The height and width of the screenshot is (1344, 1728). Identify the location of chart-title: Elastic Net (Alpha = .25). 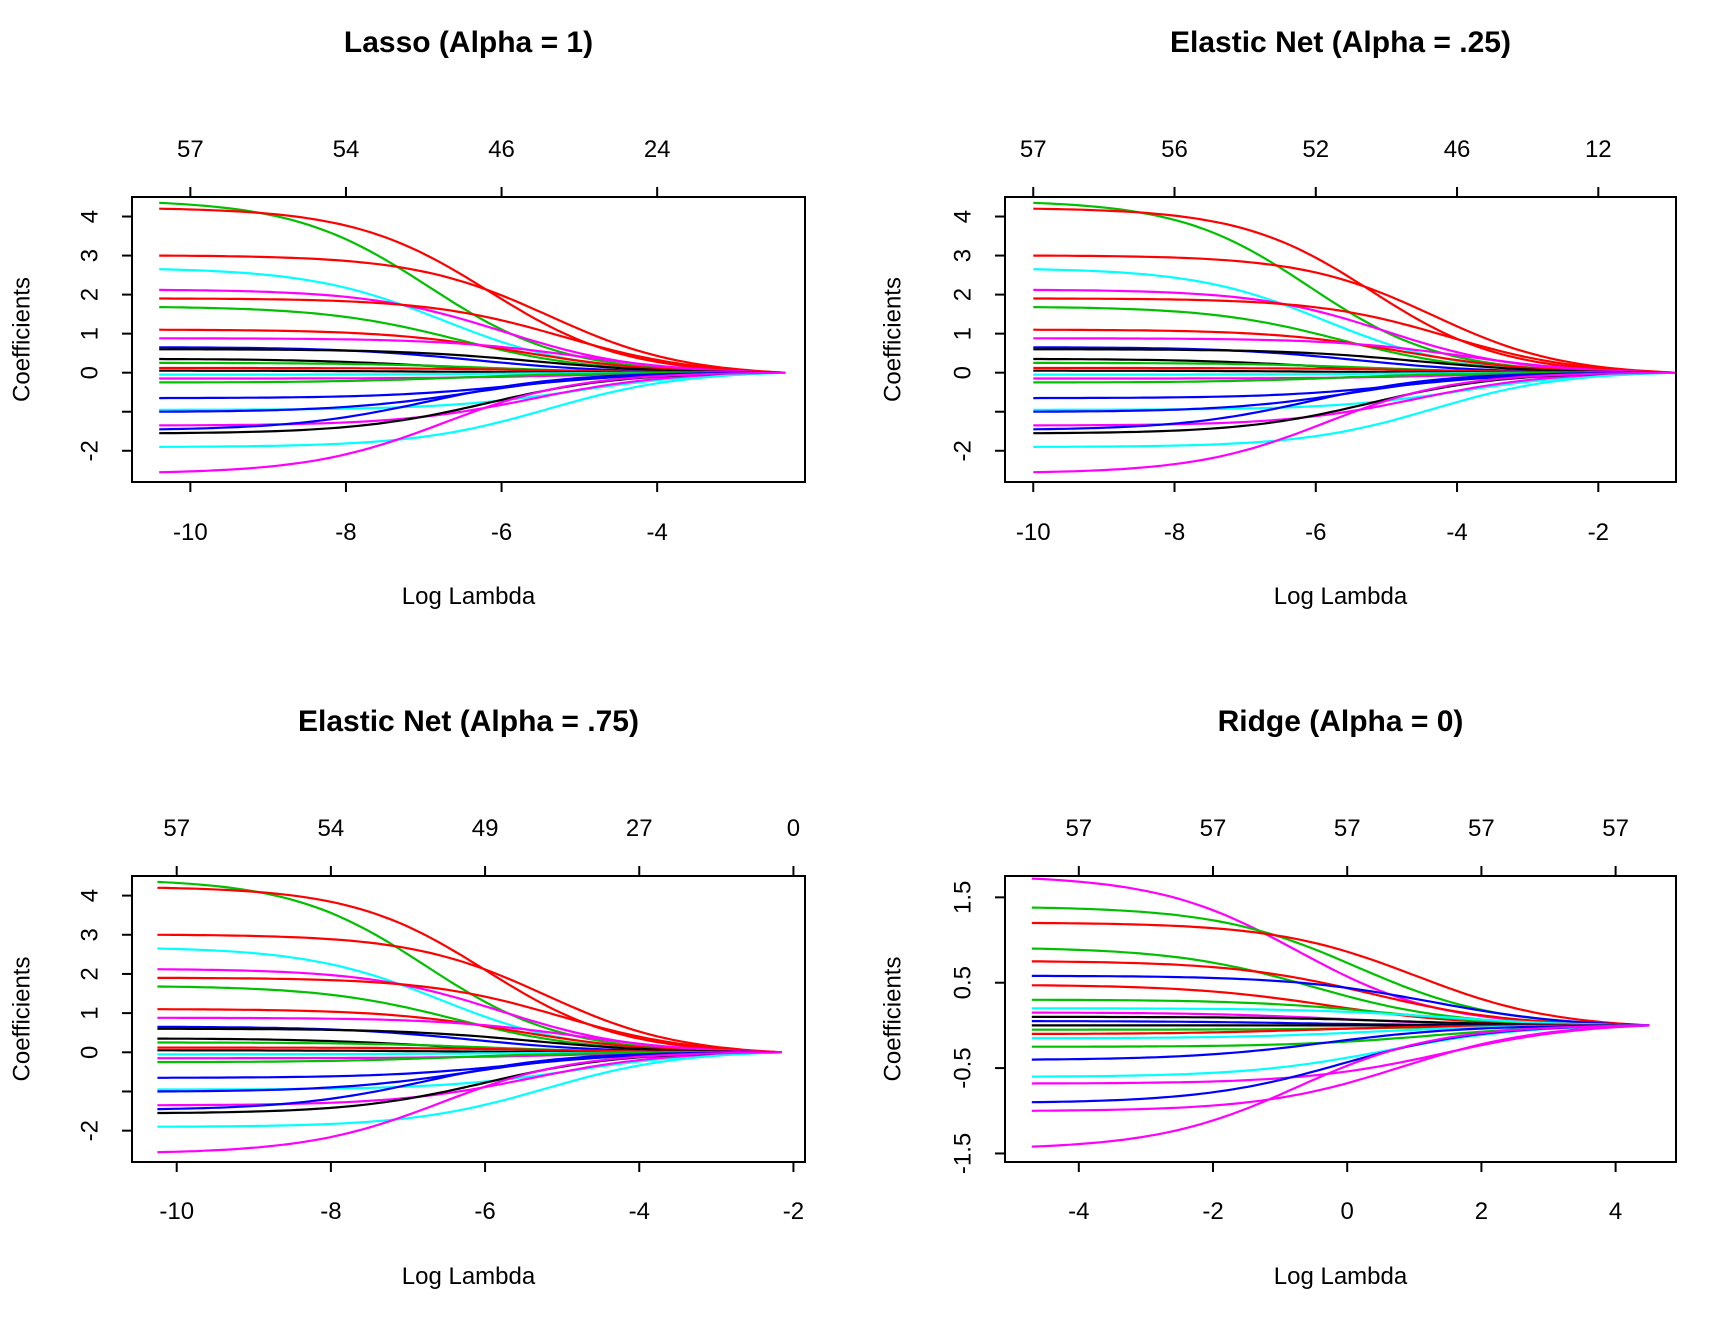
(1340, 42).